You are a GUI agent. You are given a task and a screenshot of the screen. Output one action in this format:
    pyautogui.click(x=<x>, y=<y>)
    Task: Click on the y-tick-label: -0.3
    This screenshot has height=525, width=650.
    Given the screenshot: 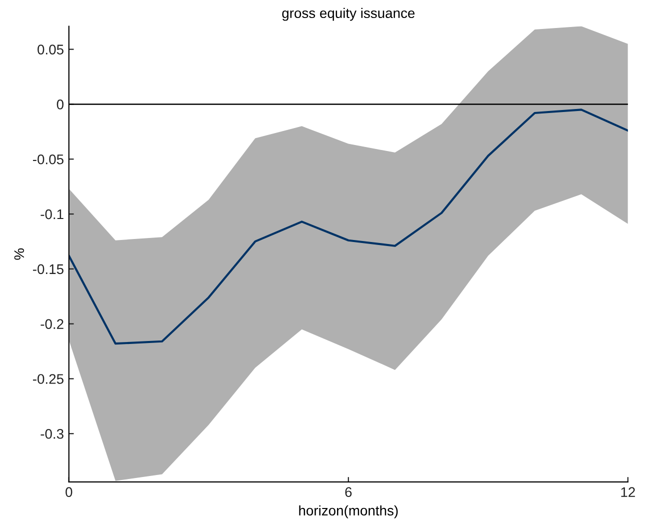 What is the action you would take?
    pyautogui.click(x=52, y=433)
    